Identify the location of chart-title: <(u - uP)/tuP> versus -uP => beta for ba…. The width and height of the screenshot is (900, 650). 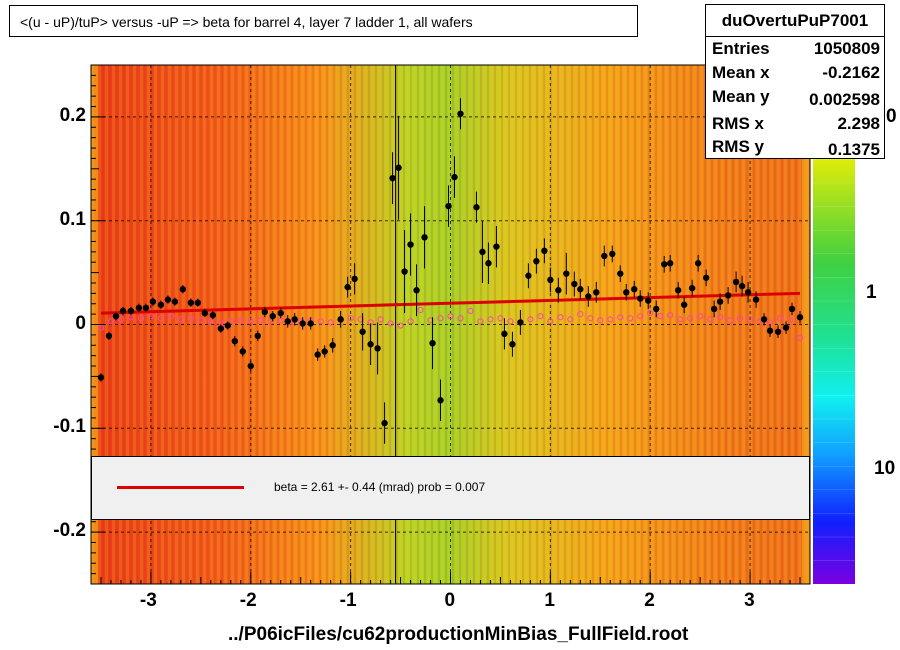
(246, 22).